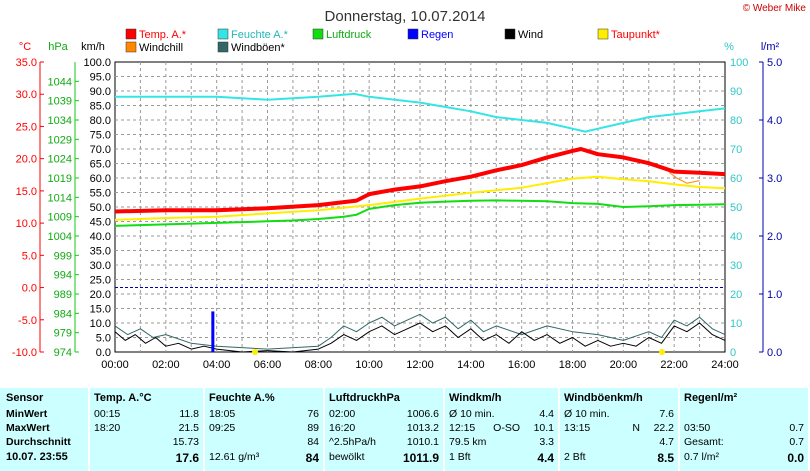 The height and width of the screenshot is (471, 810). What do you see at coordinates (704, 442) in the screenshot?
I see `stats-cell-label: Gesamt:` at bounding box center [704, 442].